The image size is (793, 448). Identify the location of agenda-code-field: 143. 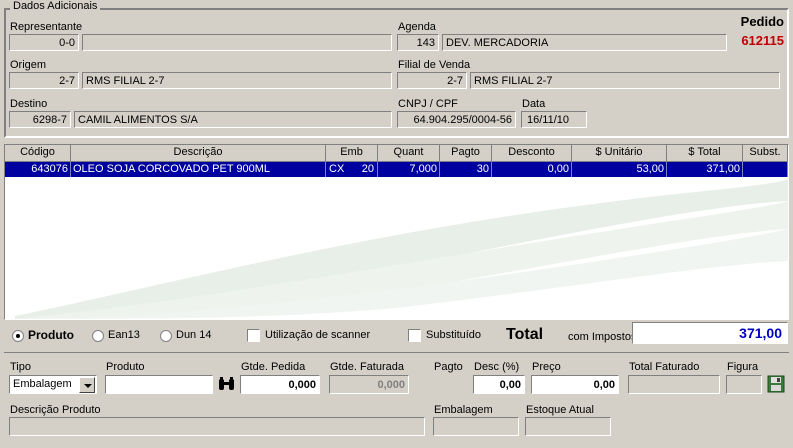
(418, 42).